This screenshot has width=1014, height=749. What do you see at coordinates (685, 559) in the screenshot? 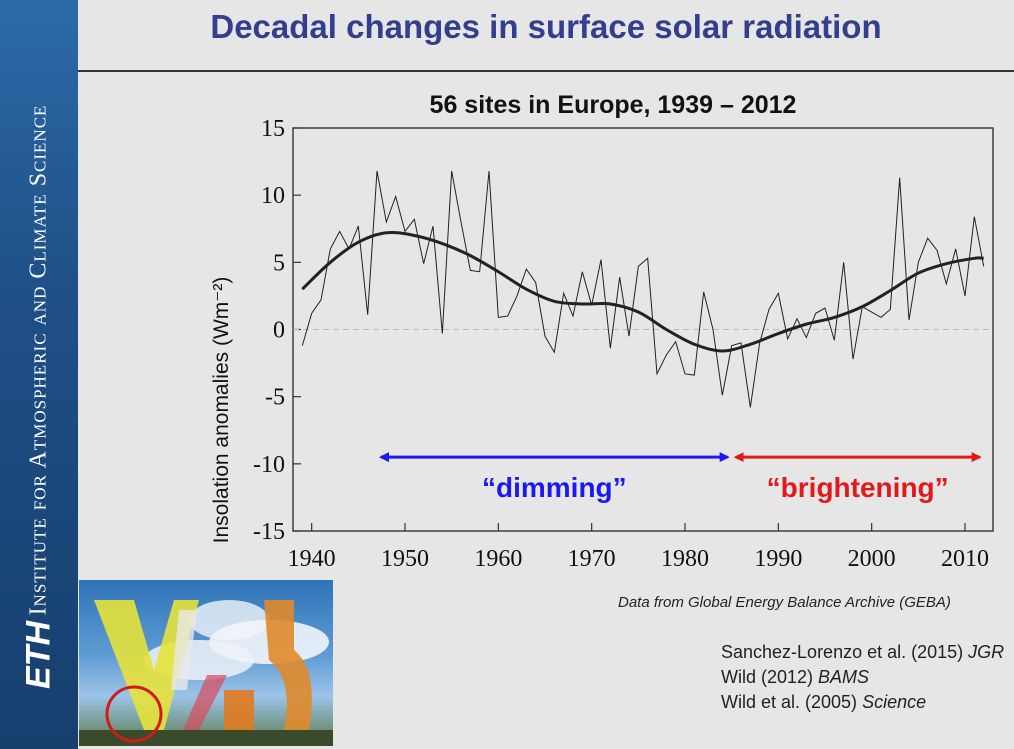
I see `x-tick-label: 1980` at bounding box center [685, 559].